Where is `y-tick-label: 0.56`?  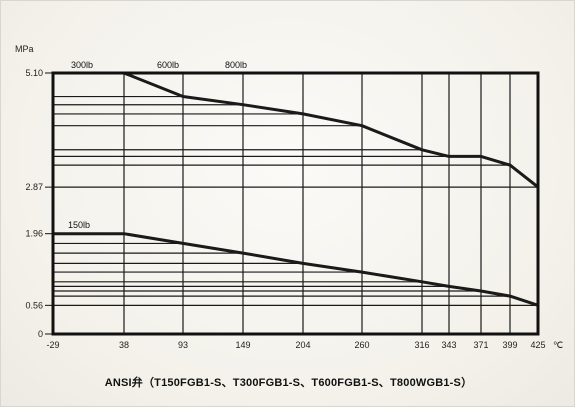
y-tick-label: 0.56 is located at coordinates (34, 305).